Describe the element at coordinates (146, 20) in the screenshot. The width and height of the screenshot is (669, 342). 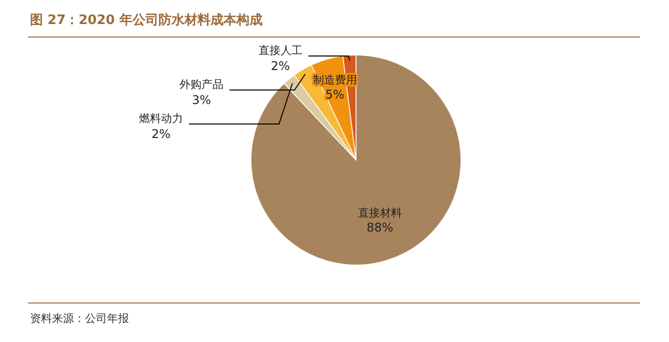
I see `chart-title: 图 27：2020 年公司防水材料成本构成` at that location.